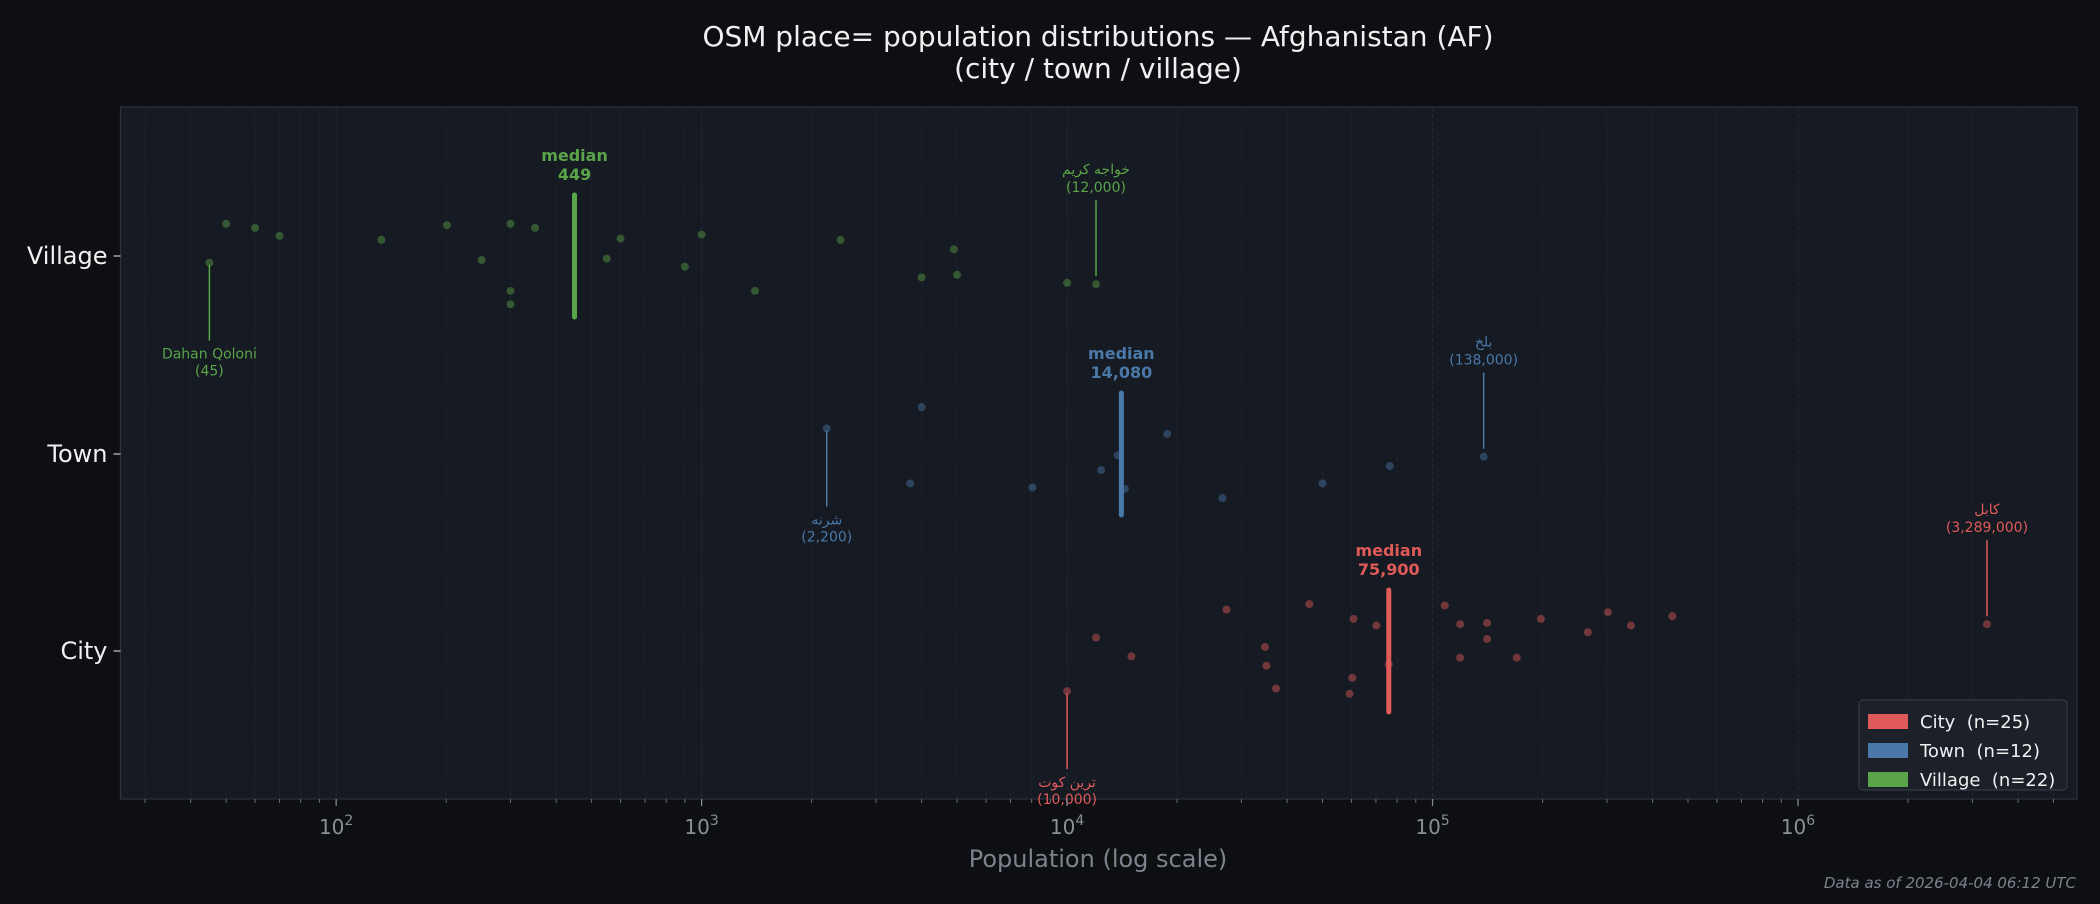 The height and width of the screenshot is (904, 2100). Describe the element at coordinates (83, 651) in the screenshot. I see `y-tick-label-city: City` at that location.